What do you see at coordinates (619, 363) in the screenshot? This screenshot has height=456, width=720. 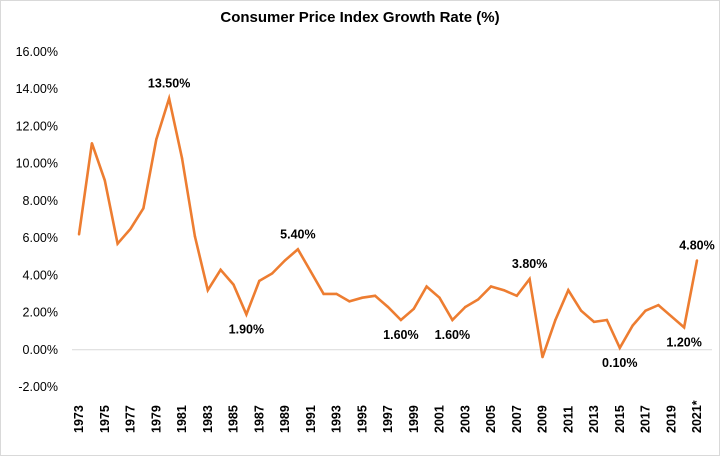 I see `data-label: 0.10%` at bounding box center [619, 363].